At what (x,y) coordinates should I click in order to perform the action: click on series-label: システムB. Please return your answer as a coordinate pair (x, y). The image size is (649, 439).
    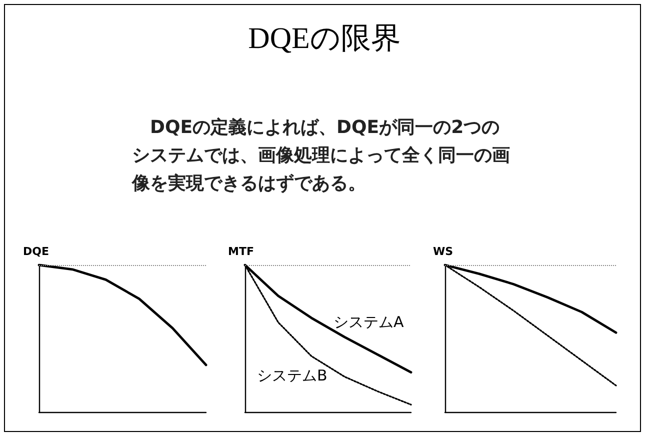
    Looking at the image, I should click on (292, 375).